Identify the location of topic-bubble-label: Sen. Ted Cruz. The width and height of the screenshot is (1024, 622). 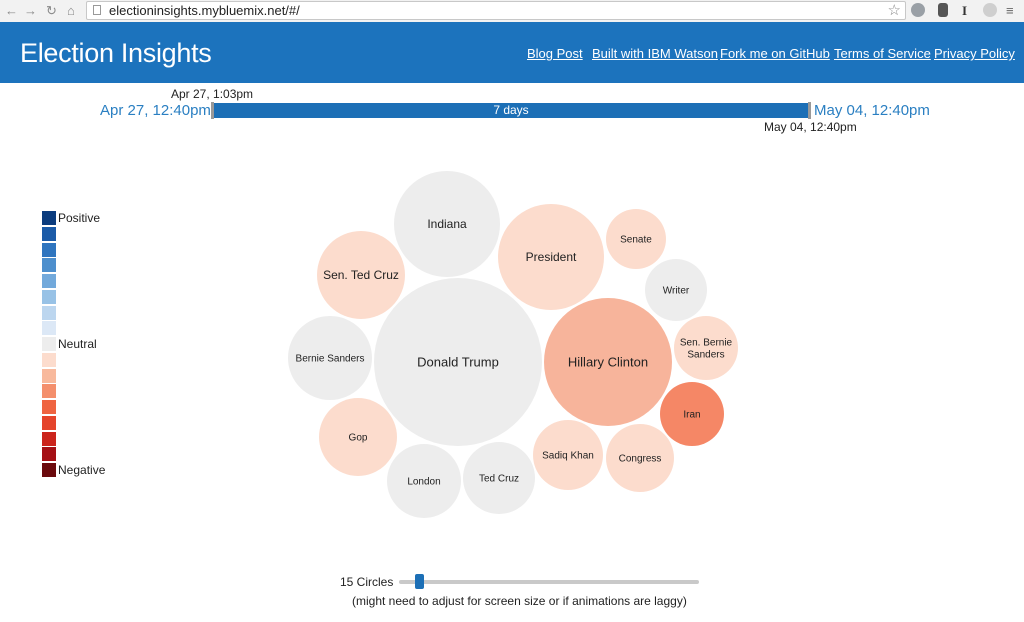
(361, 275).